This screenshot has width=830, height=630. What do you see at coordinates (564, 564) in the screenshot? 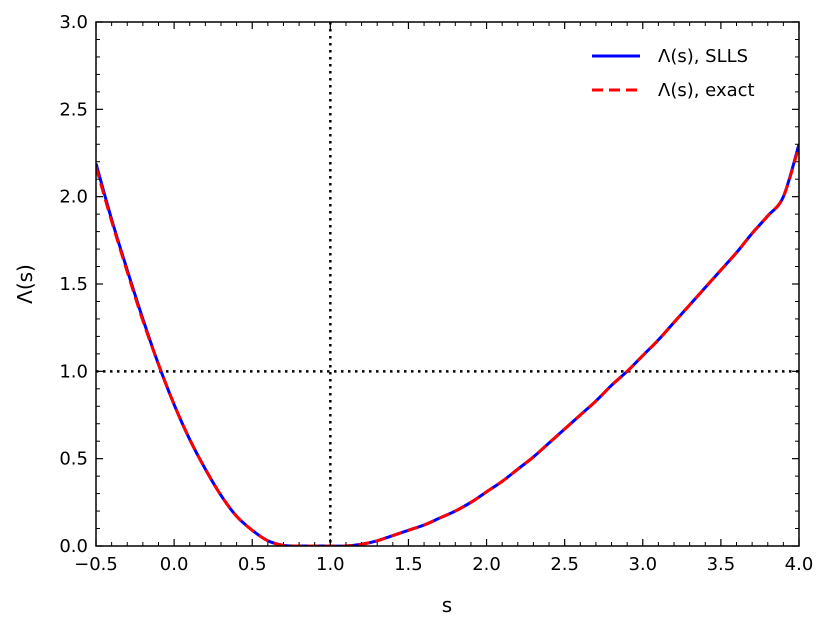
I see `x-tick-label: 2.5` at bounding box center [564, 564].